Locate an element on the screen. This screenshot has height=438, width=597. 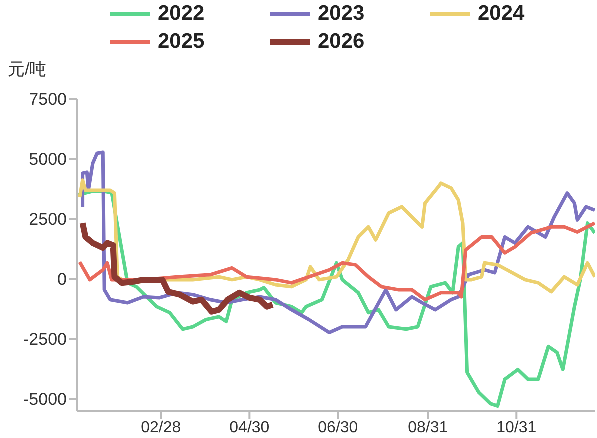
y-axis-title: 元/吨 is located at coordinates (27, 70).